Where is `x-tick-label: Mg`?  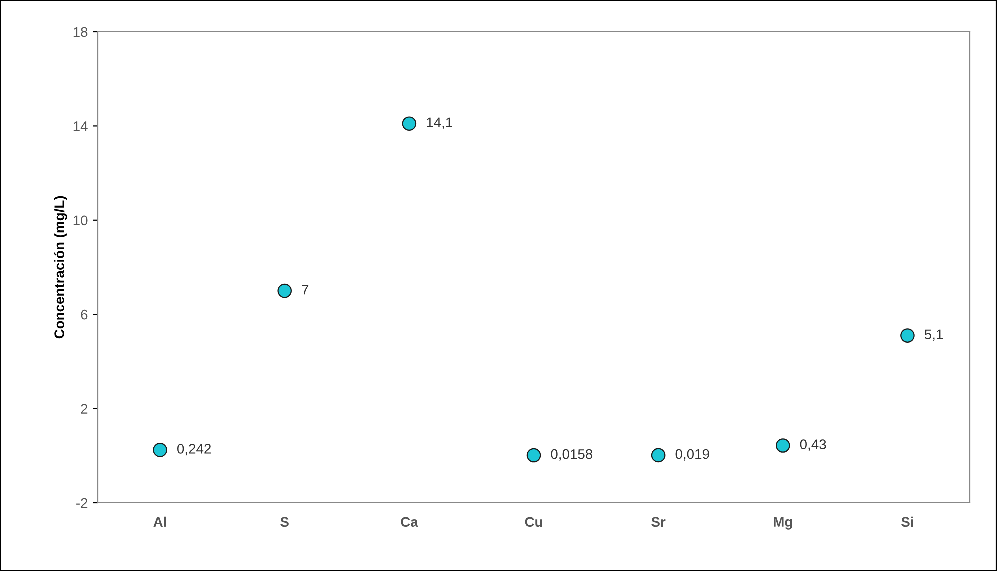 x-tick-label: Mg is located at coordinates (783, 523).